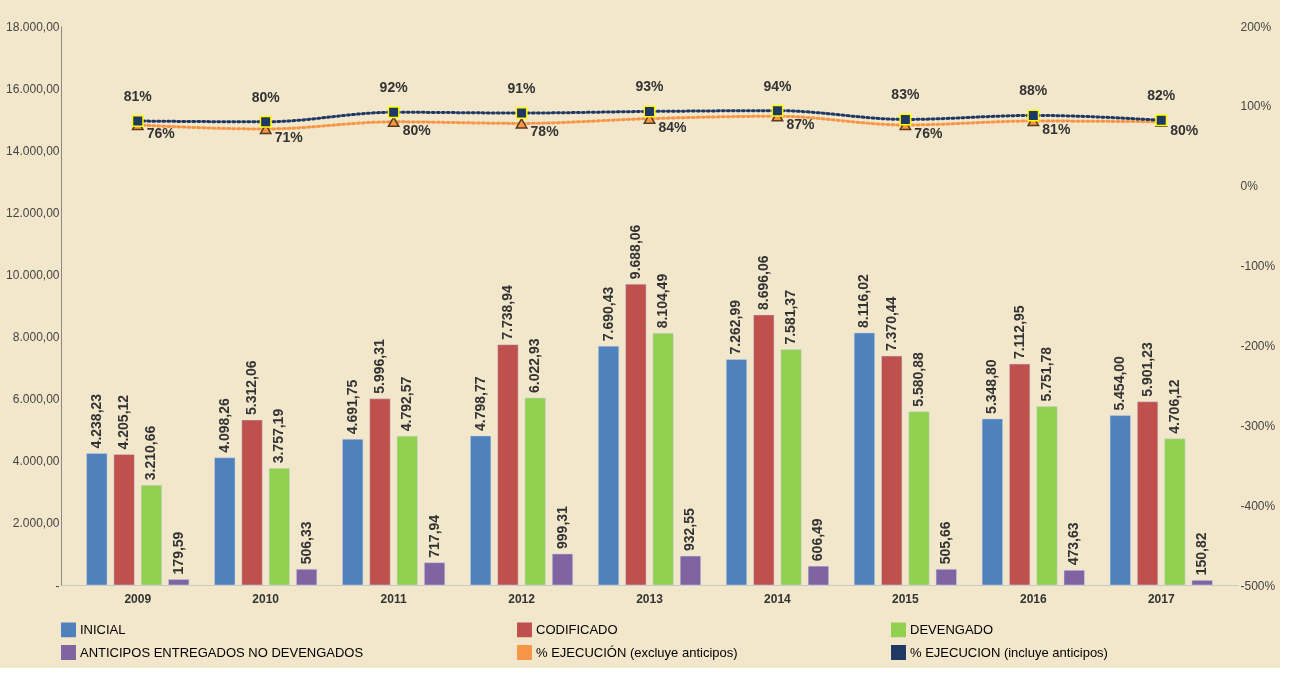 The image size is (1289, 679). What do you see at coordinates (251, 388) in the screenshot?
I see `data-label: 5.312,06` at bounding box center [251, 388].